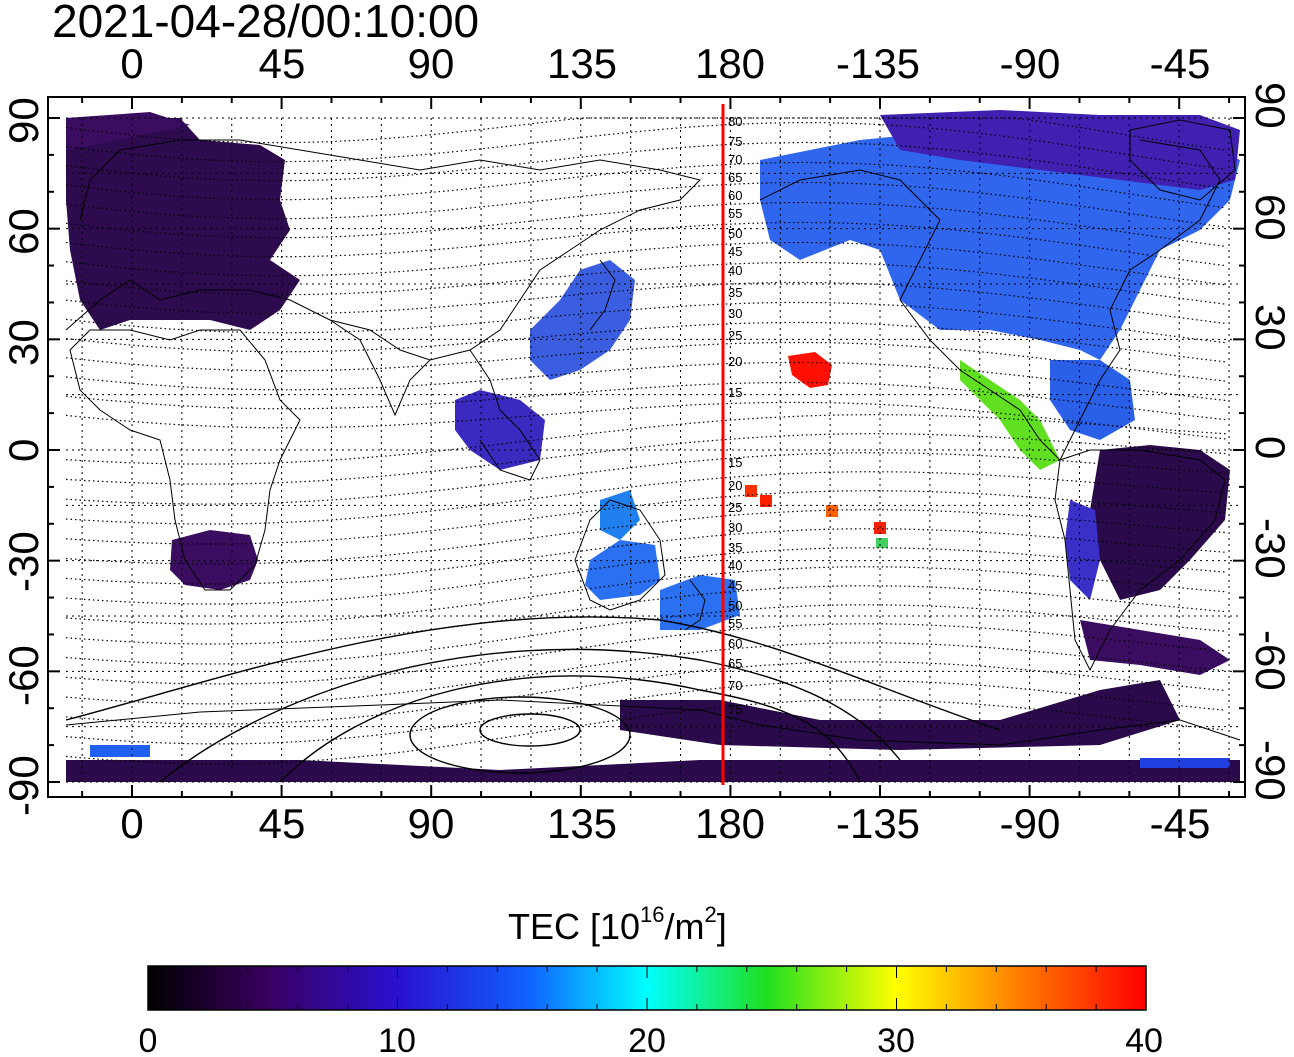  Describe the element at coordinates (617, 925) in the screenshot. I see `colorbar-title: TEC [1016/m2]` at that location.